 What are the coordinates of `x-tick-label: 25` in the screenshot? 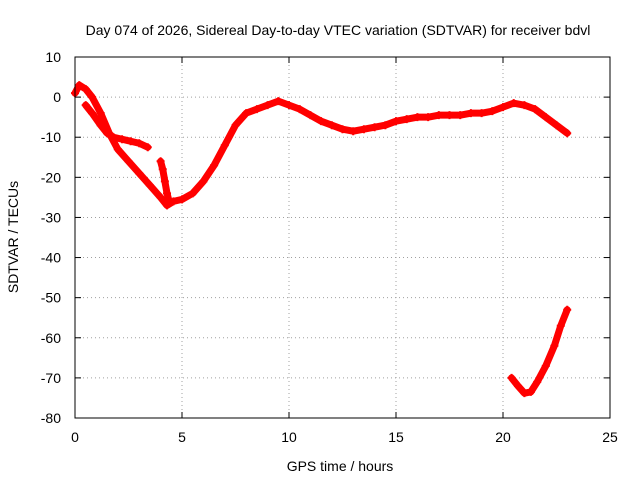 It's located at (610, 437).